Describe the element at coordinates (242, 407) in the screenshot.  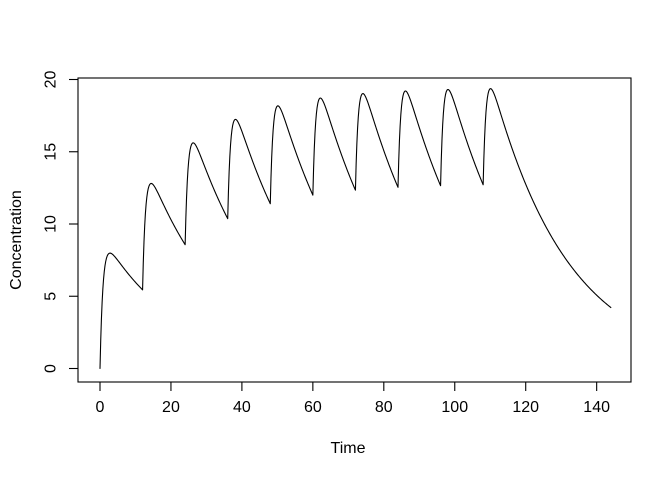
I see `x-tick-label: 40` at that location.